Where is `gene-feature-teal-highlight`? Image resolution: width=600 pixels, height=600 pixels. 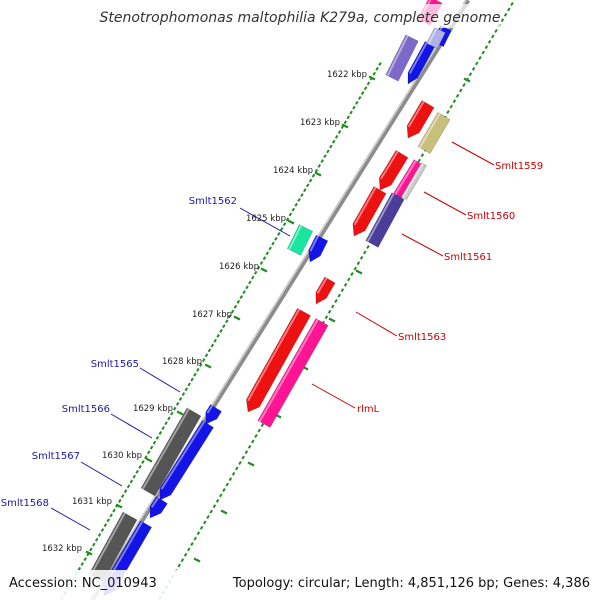 gene-feature-teal-highlight is located at coordinates (295, 237).